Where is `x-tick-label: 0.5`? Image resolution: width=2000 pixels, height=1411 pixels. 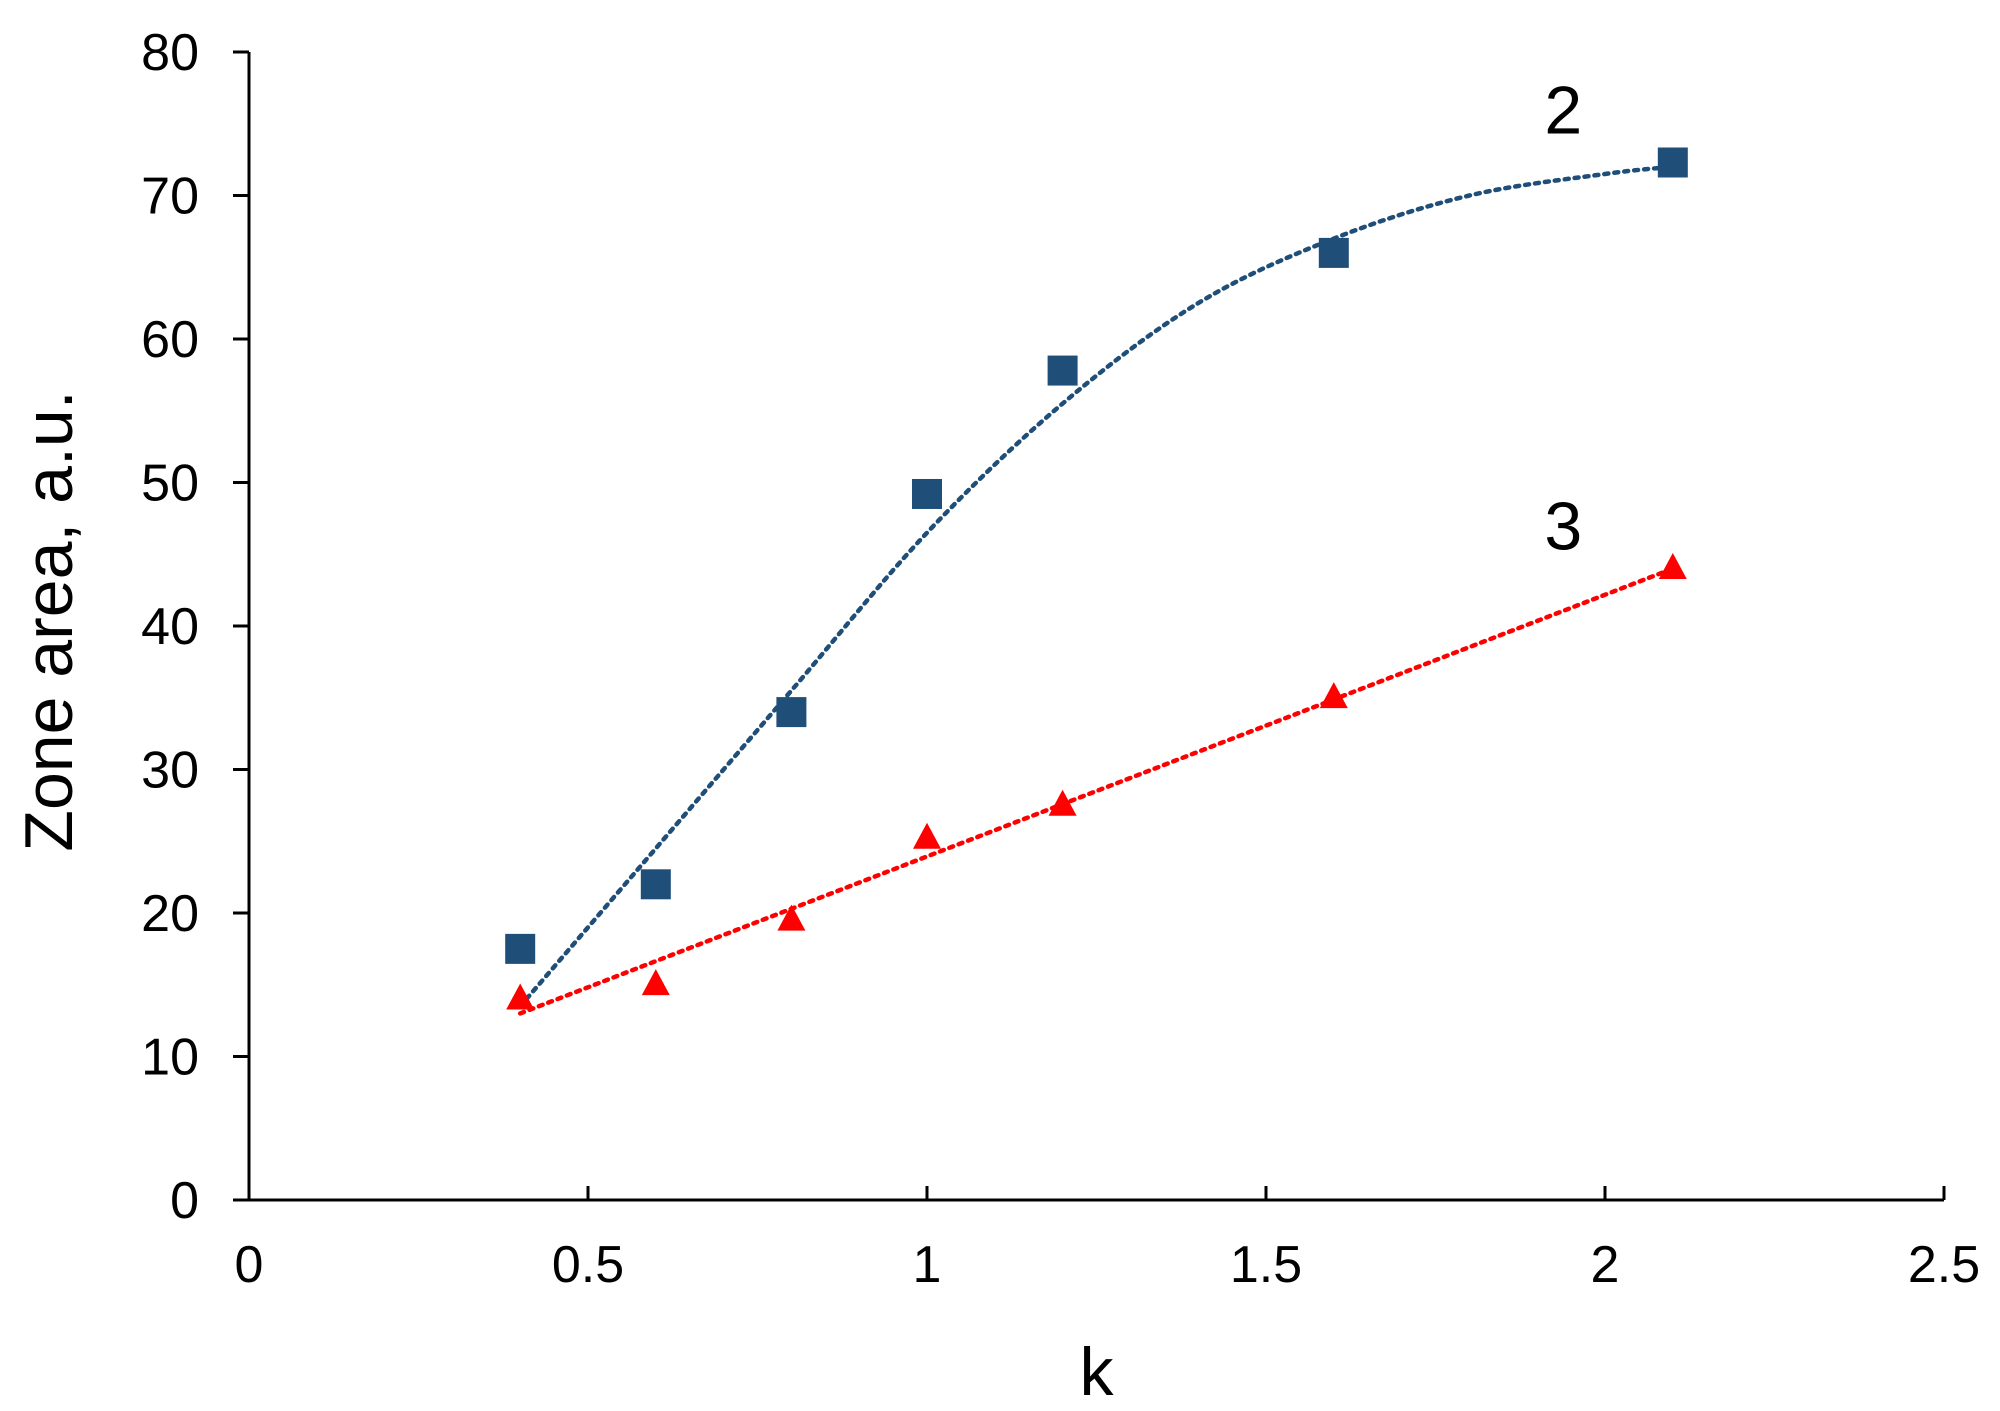 x-tick-label: 0.5 is located at coordinates (588, 1265).